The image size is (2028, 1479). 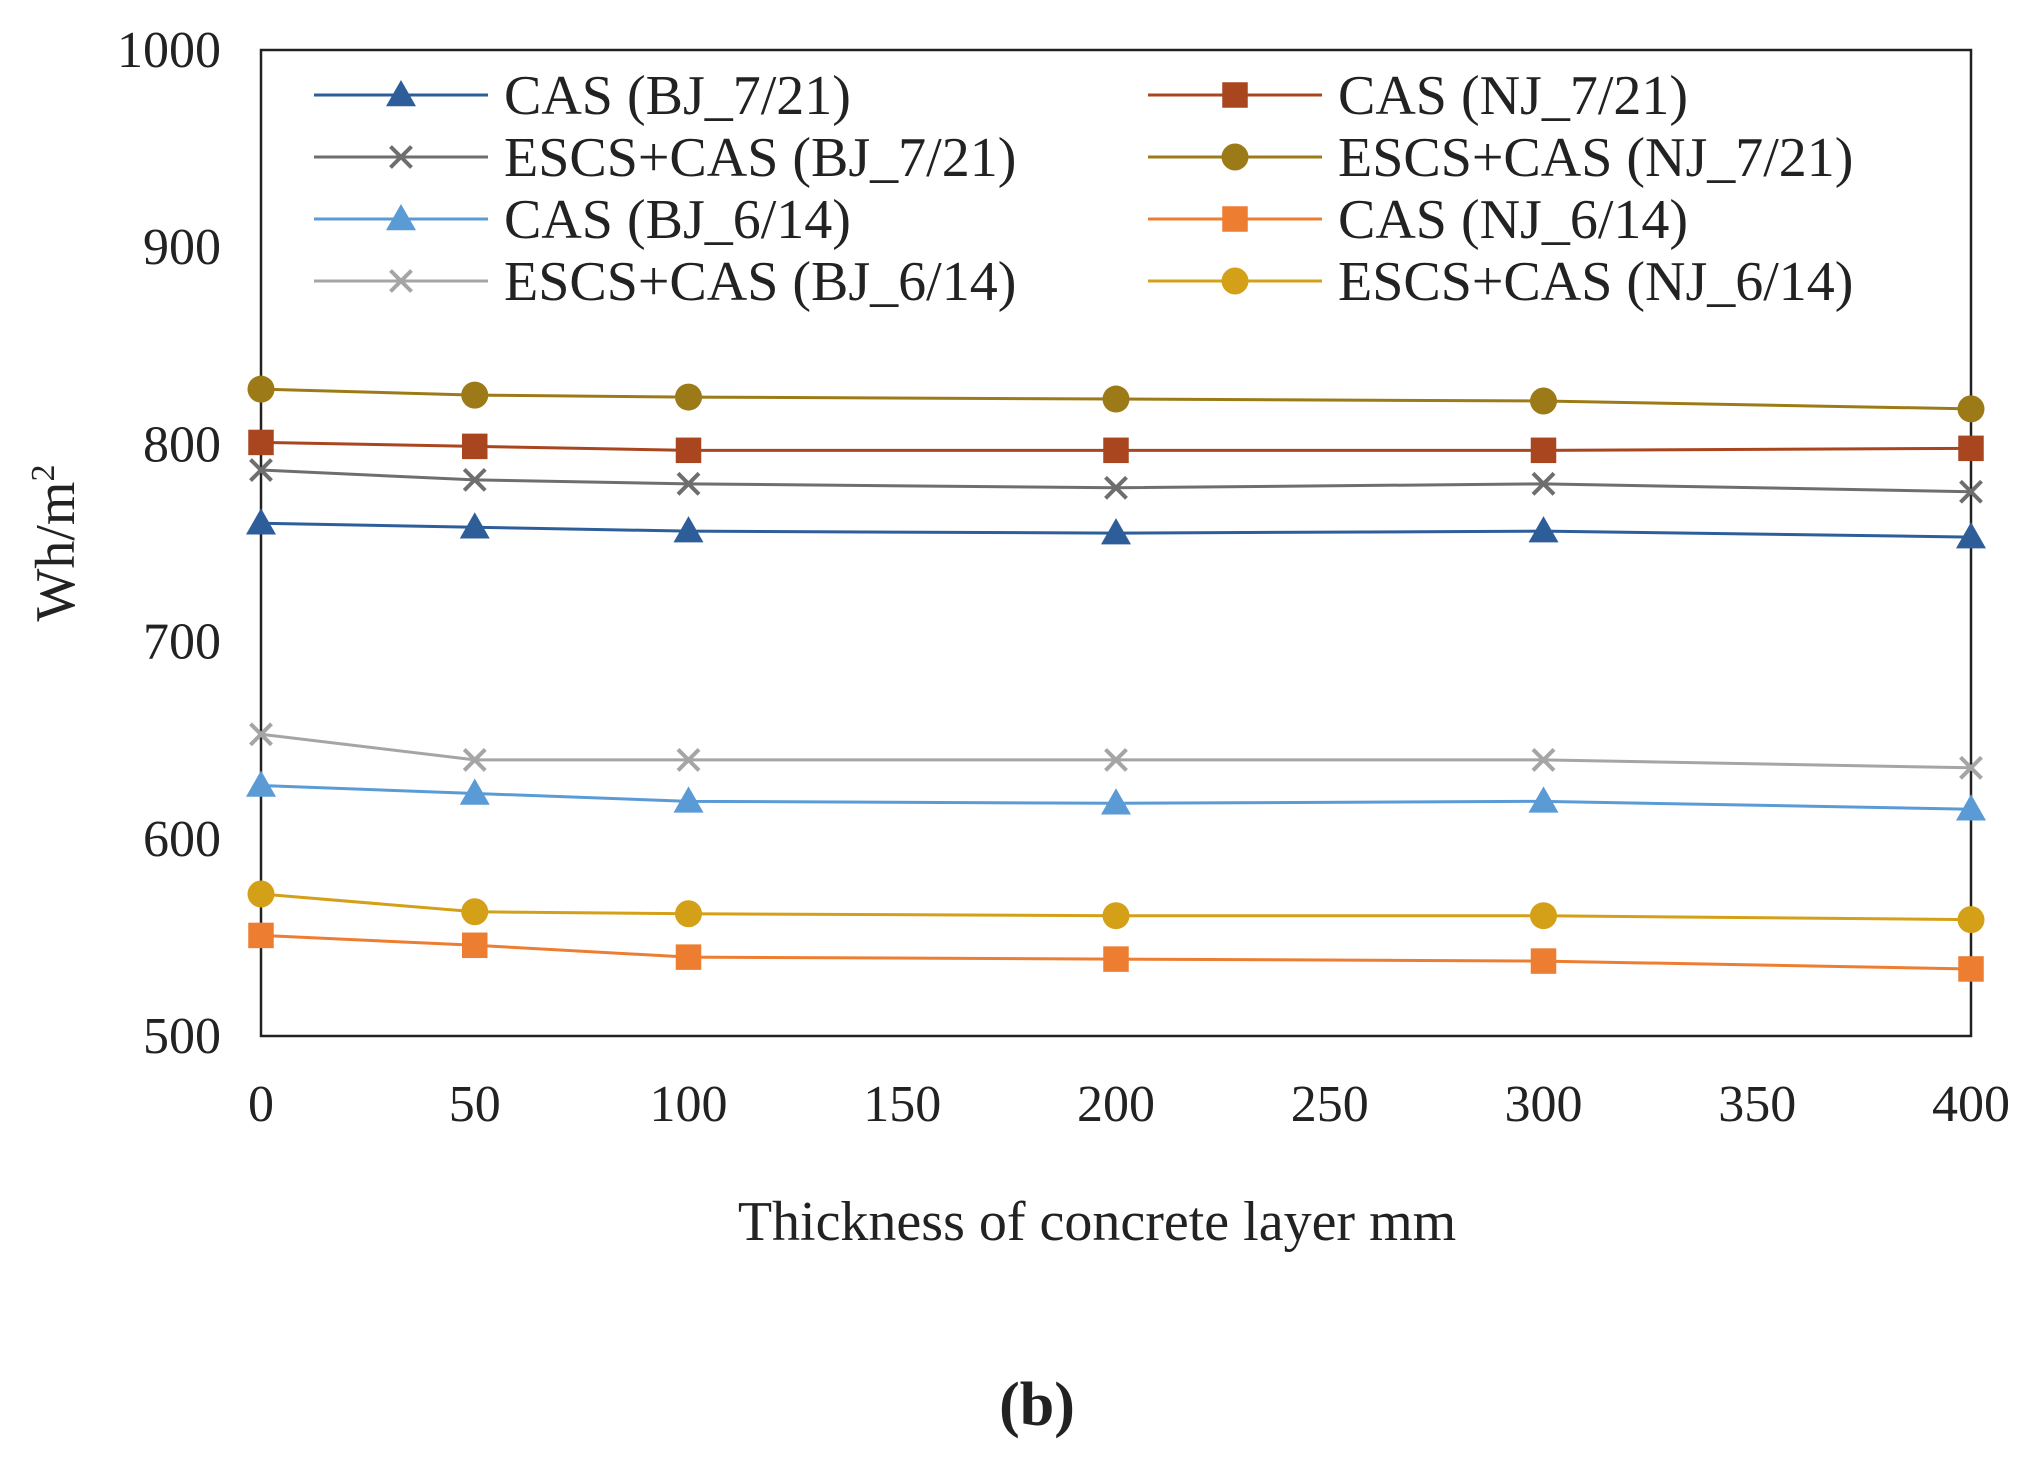 What do you see at coordinates (1595, 158) in the screenshot?
I see `legend-label: ESCS+CAS (NJ_7/21)` at bounding box center [1595, 158].